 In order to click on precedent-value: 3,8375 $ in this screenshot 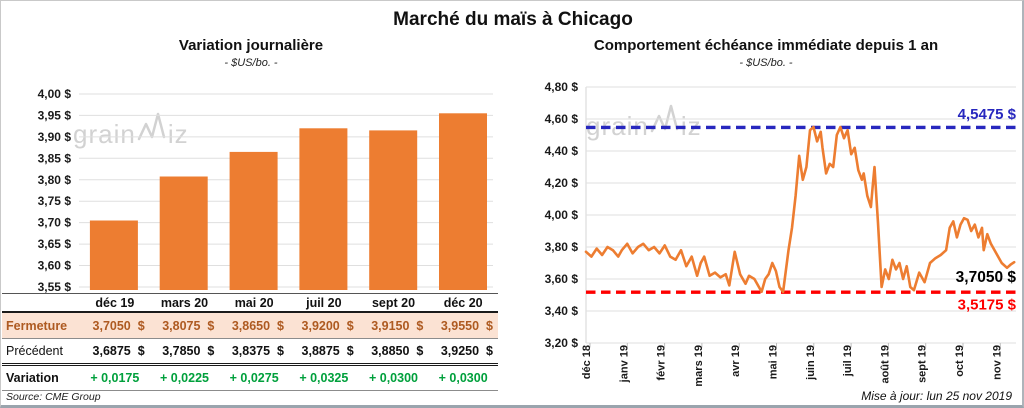, I will do `click(257, 351)`.